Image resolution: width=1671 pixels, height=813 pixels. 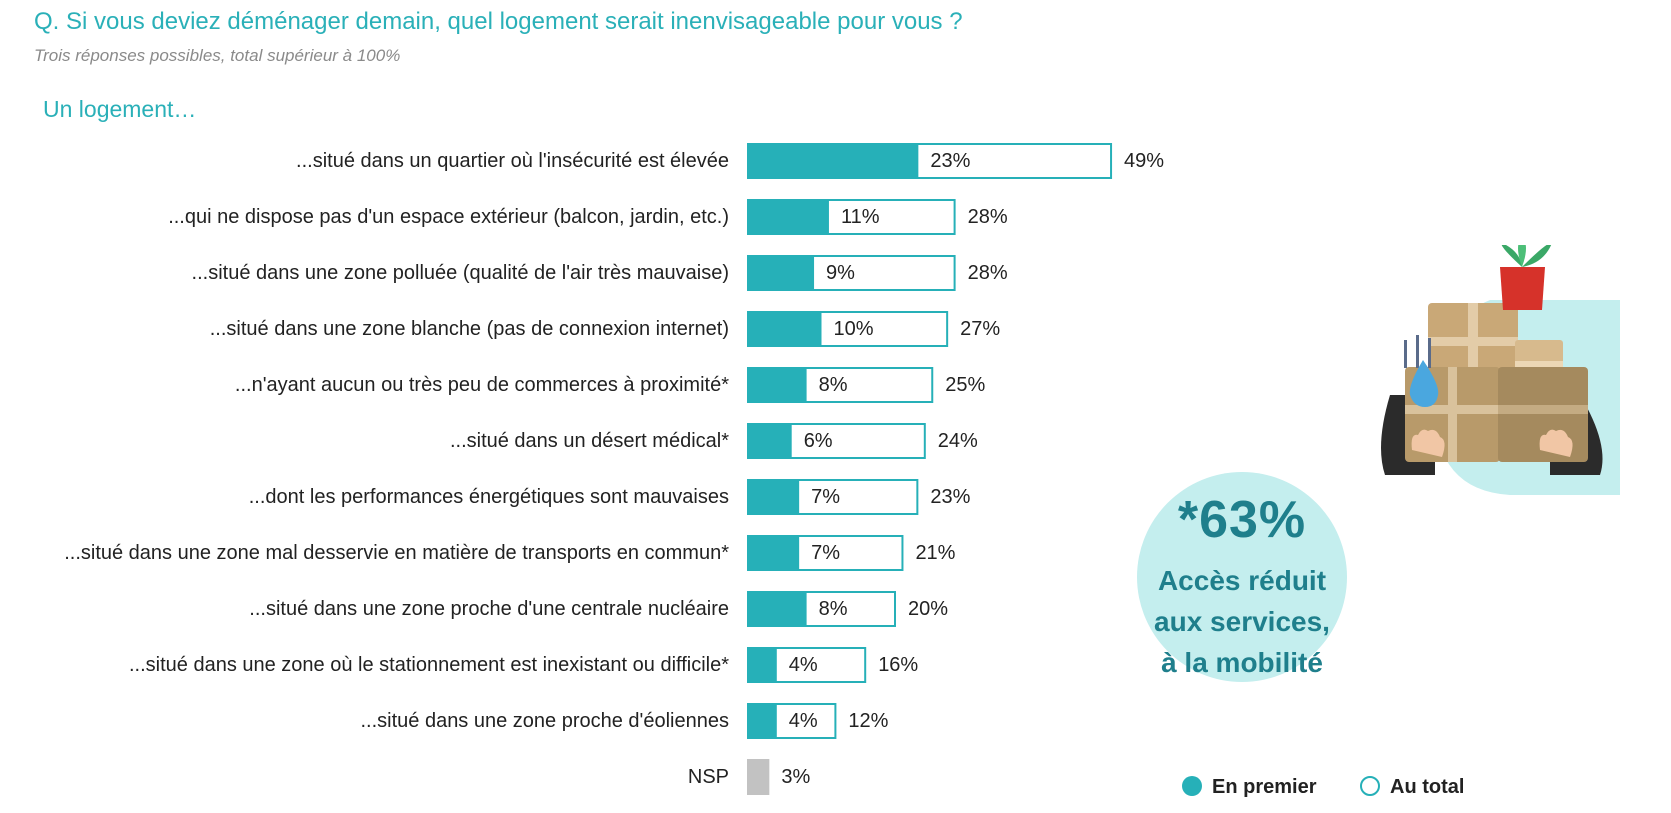 What do you see at coordinates (840, 273) in the screenshot?
I see `value-label-first: 9%` at bounding box center [840, 273].